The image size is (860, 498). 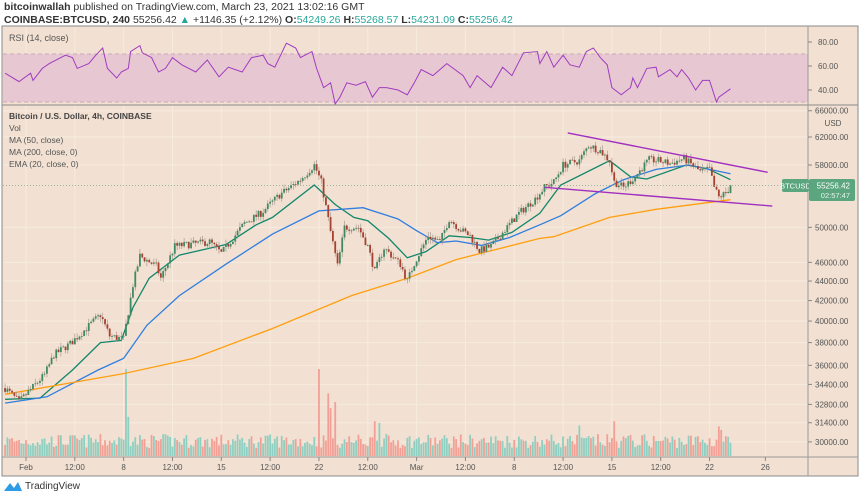 I want to click on legend-ema20: EMA (20, close, 0), so click(x=44, y=164).